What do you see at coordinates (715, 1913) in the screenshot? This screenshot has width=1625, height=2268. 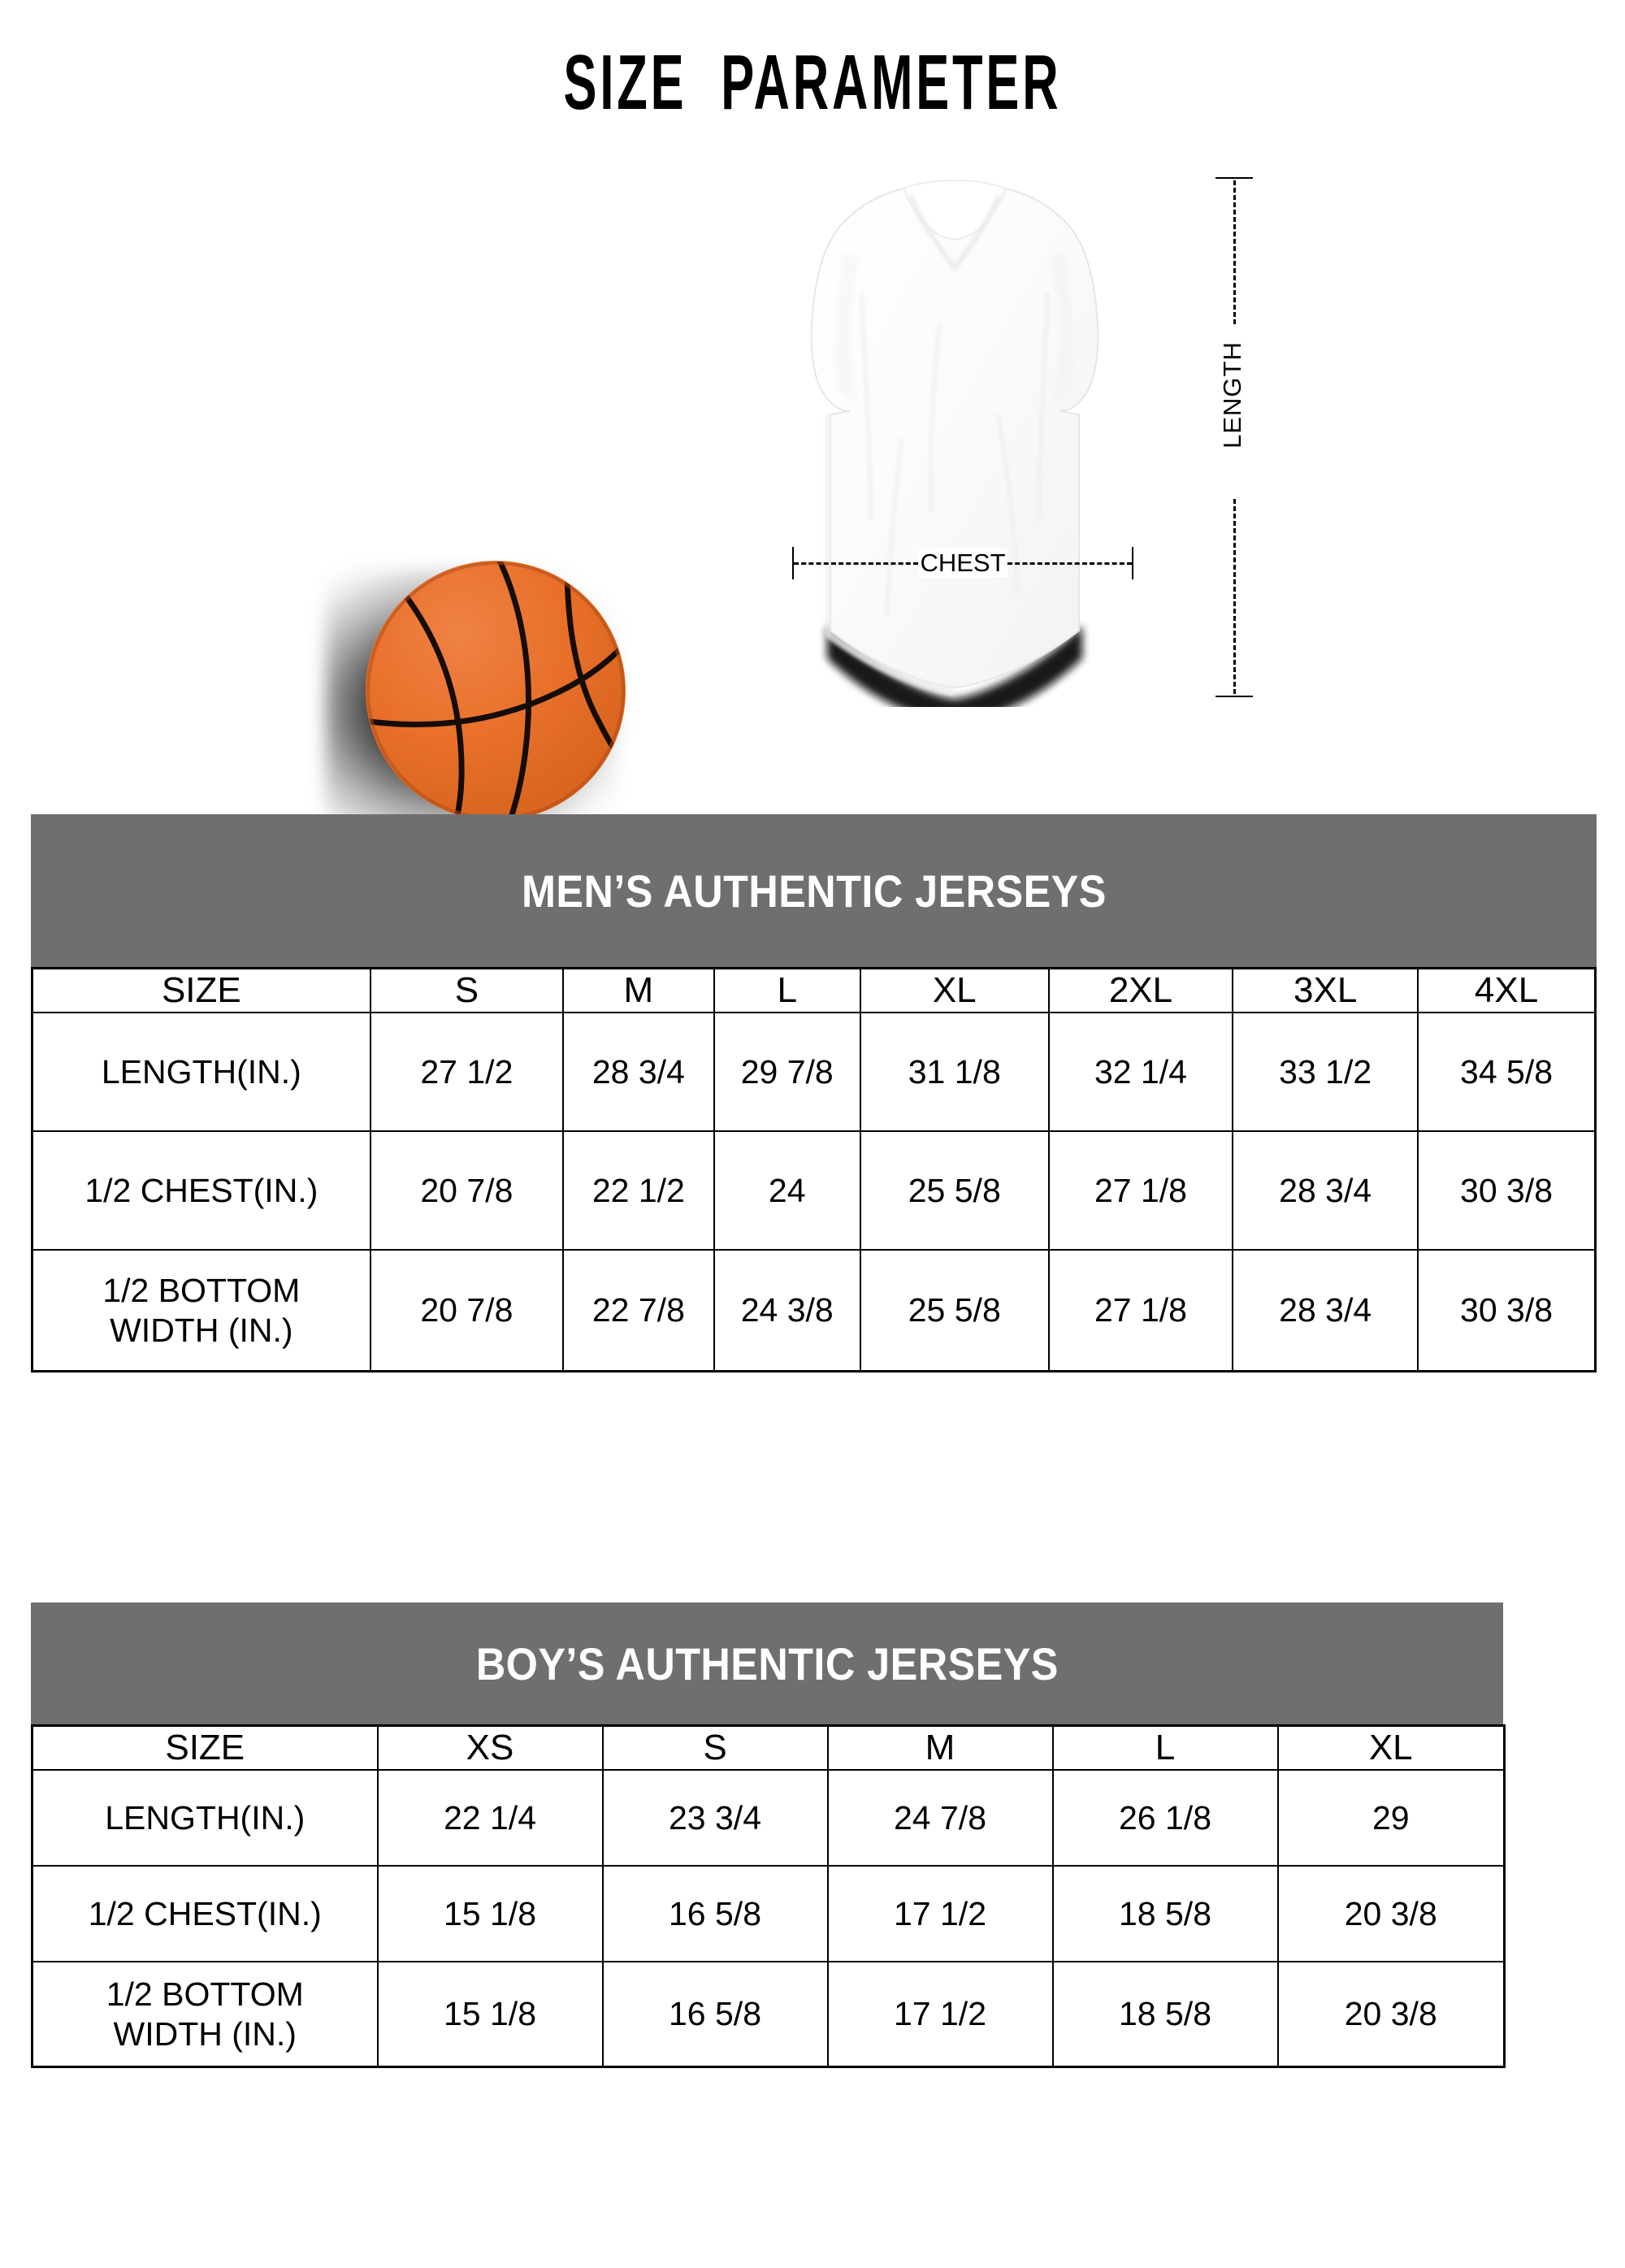 I see `cell-chest-s: 16 5/8` at bounding box center [715, 1913].